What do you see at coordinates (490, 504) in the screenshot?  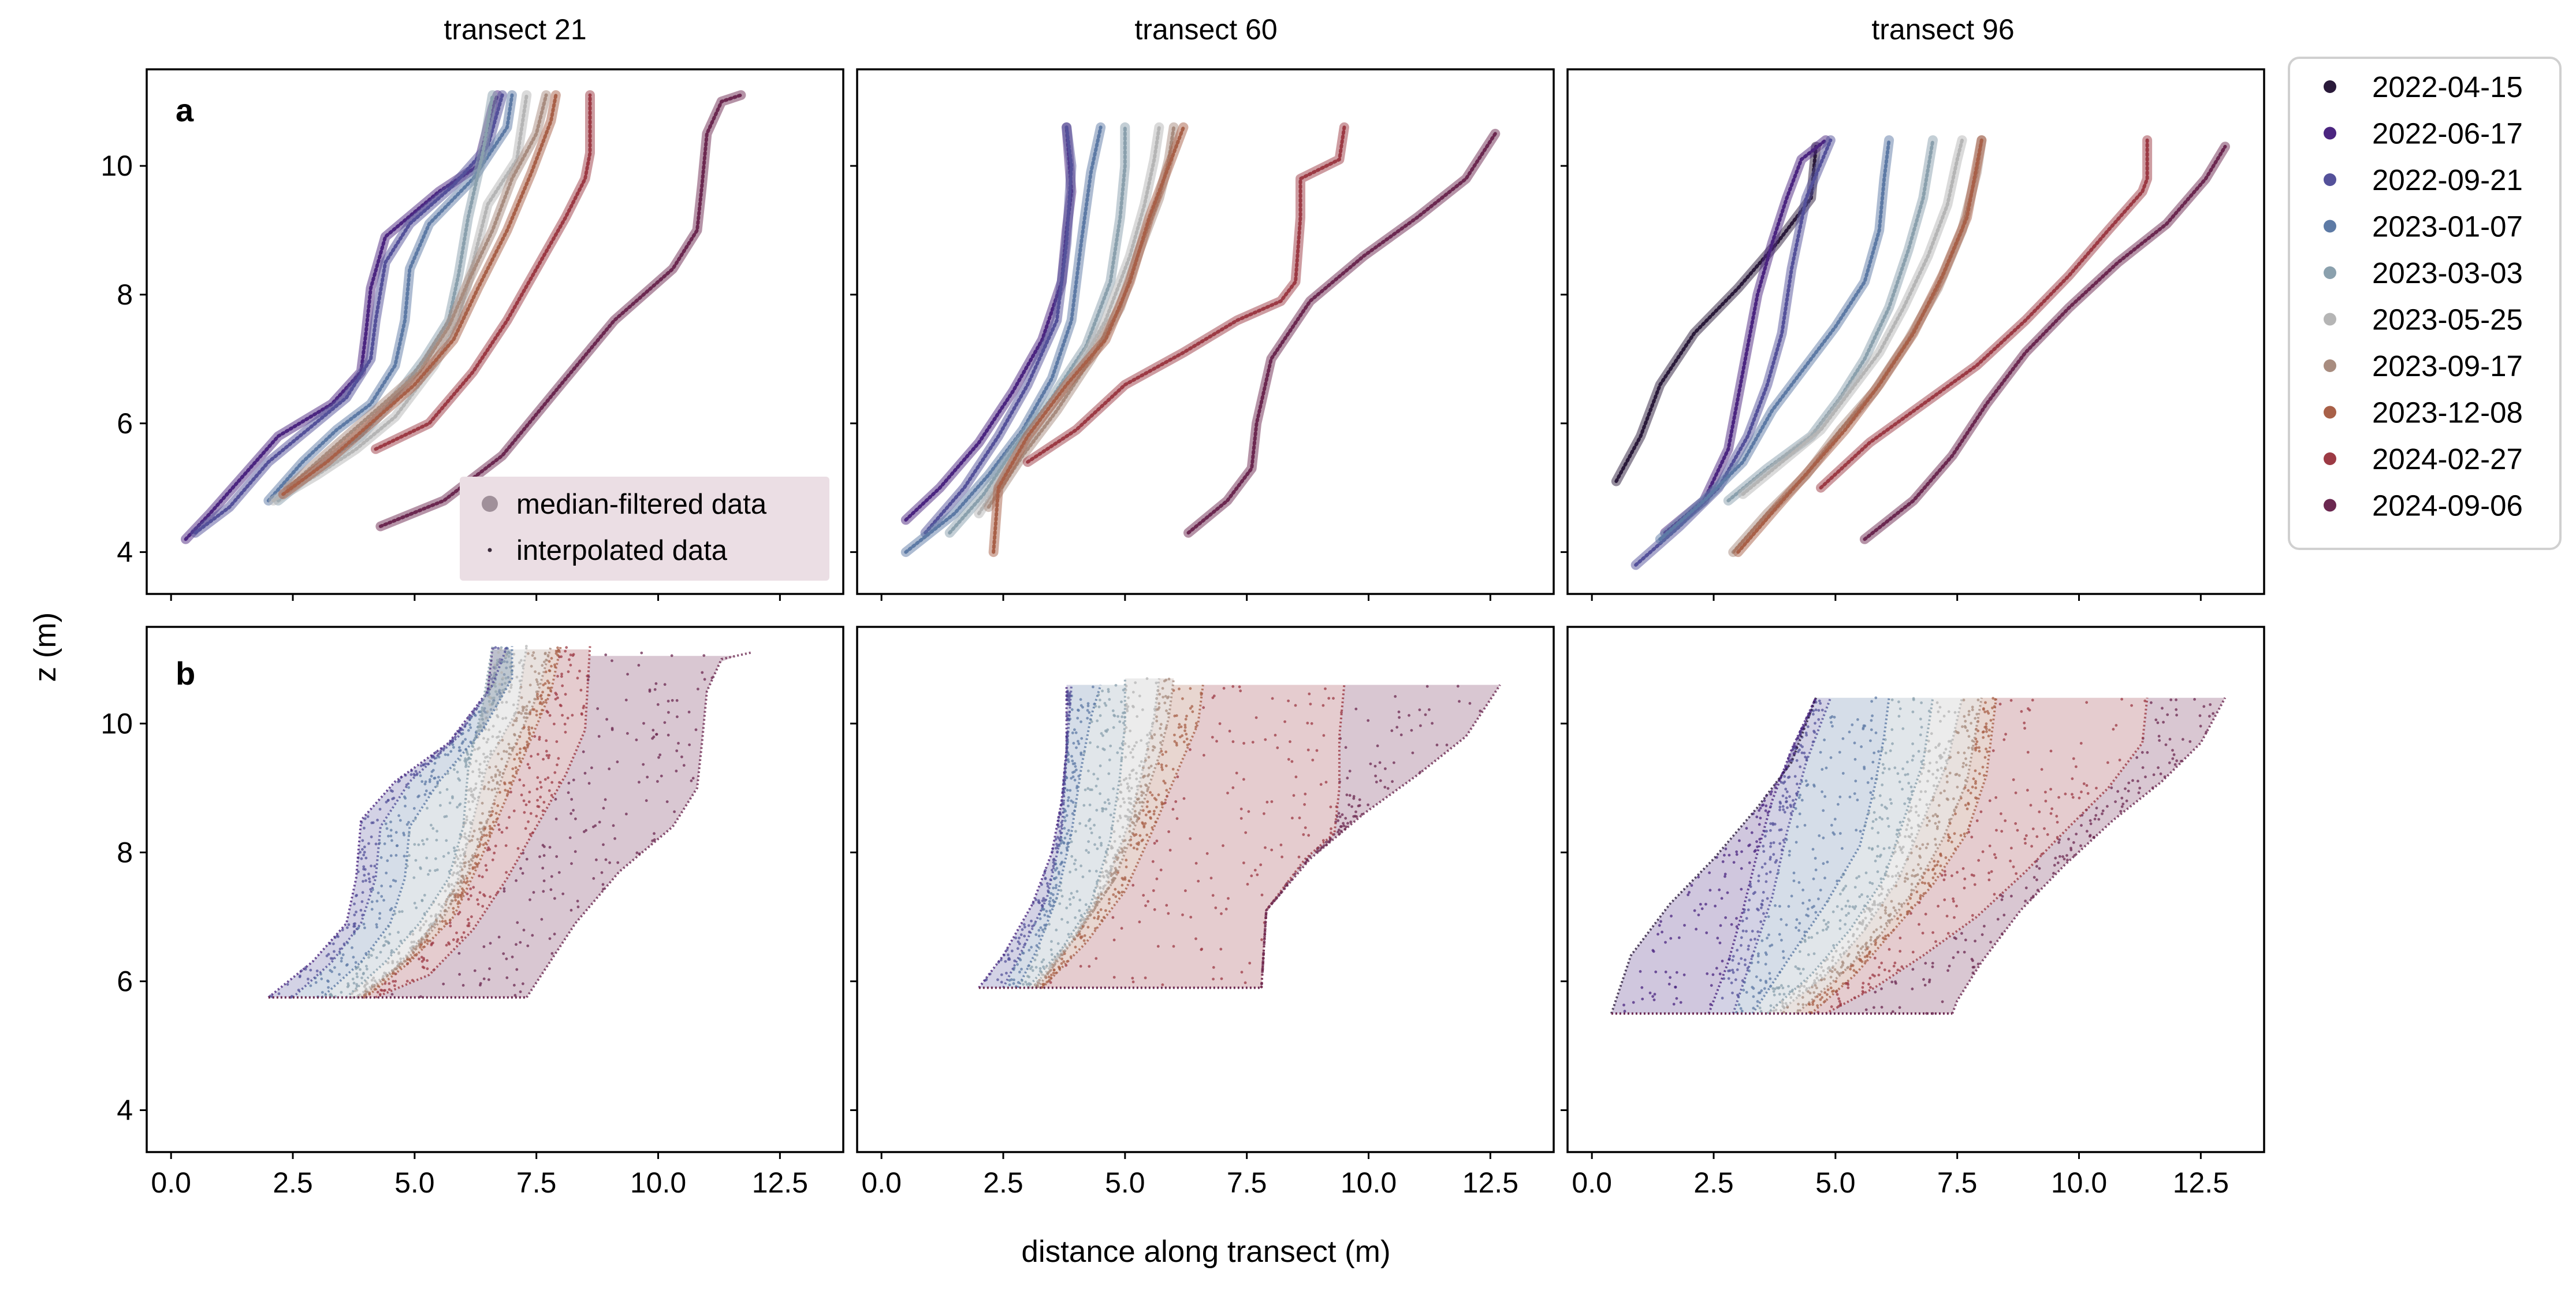 I see `median-filtered-marker` at bounding box center [490, 504].